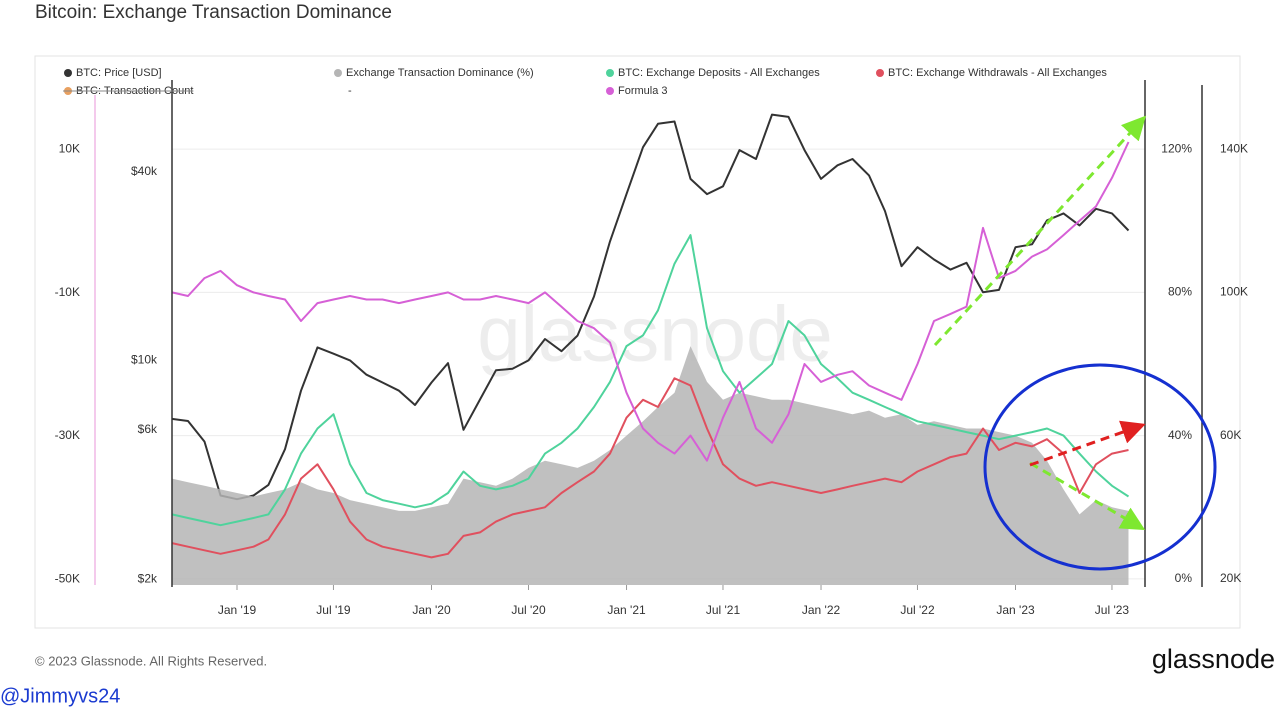 The image size is (1280, 711). Describe the element at coordinates (350, 91) in the screenshot. I see `legend-label: -` at that location.